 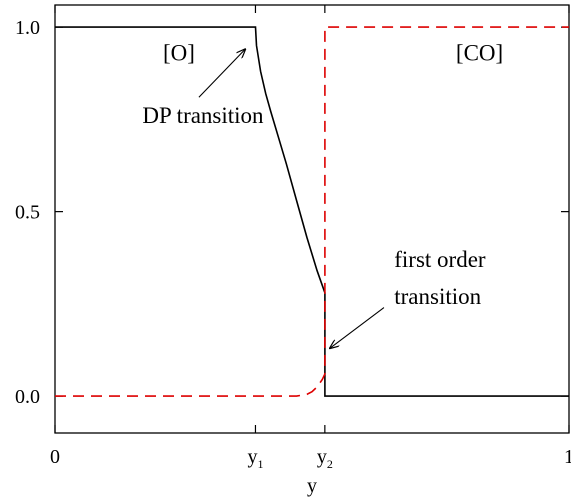 What do you see at coordinates (440, 259) in the screenshot?
I see `annotation-label: first order` at bounding box center [440, 259].